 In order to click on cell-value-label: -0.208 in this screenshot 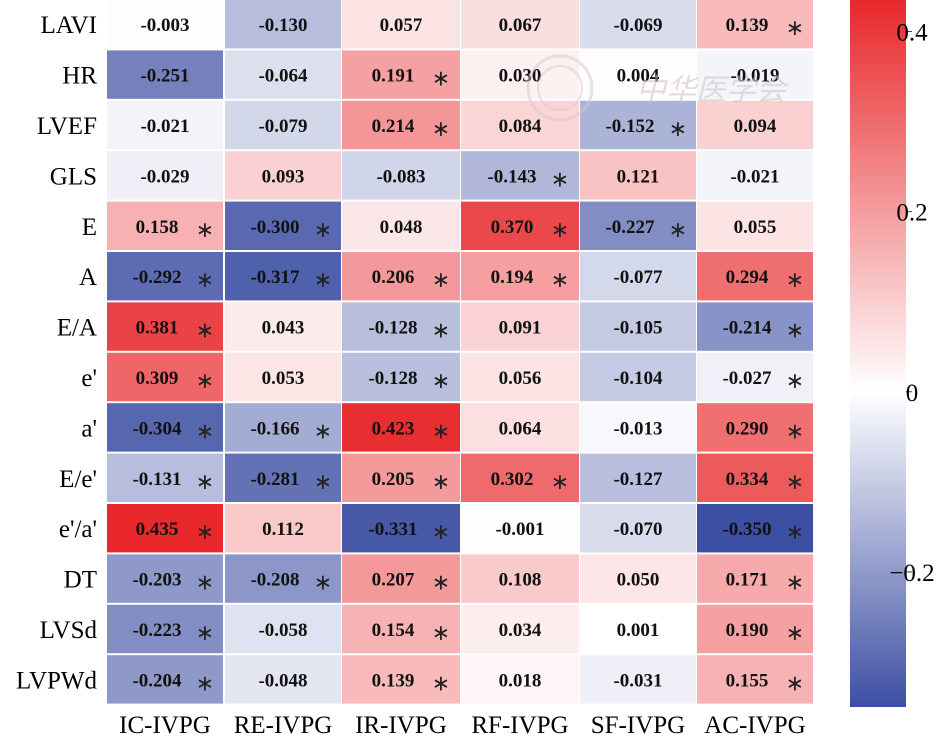, I will do `click(274, 580)`.